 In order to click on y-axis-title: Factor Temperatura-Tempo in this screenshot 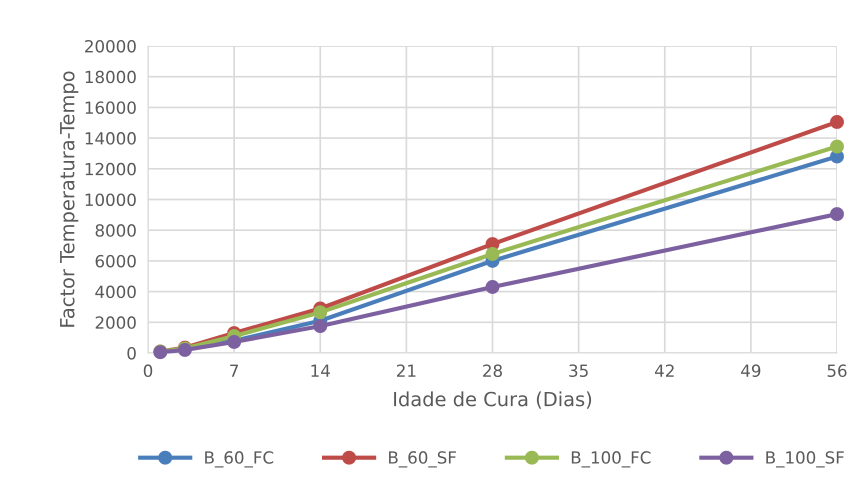, I will do `click(69, 199)`.